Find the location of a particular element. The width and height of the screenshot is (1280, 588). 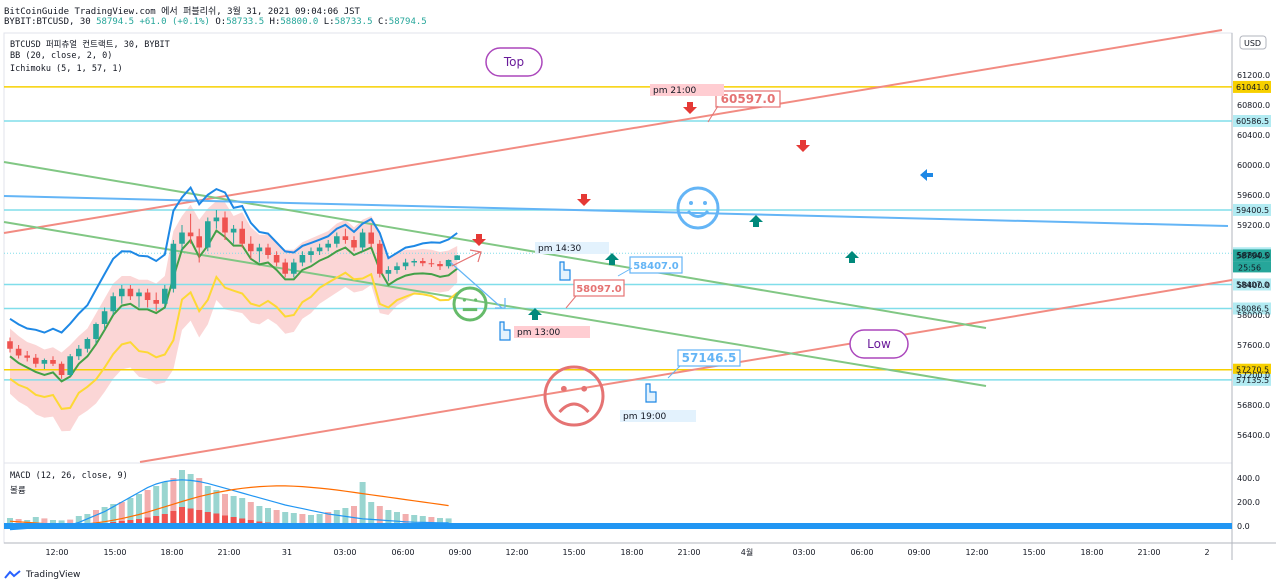

y-tick-label: 56800.0 is located at coordinates (1253, 405).